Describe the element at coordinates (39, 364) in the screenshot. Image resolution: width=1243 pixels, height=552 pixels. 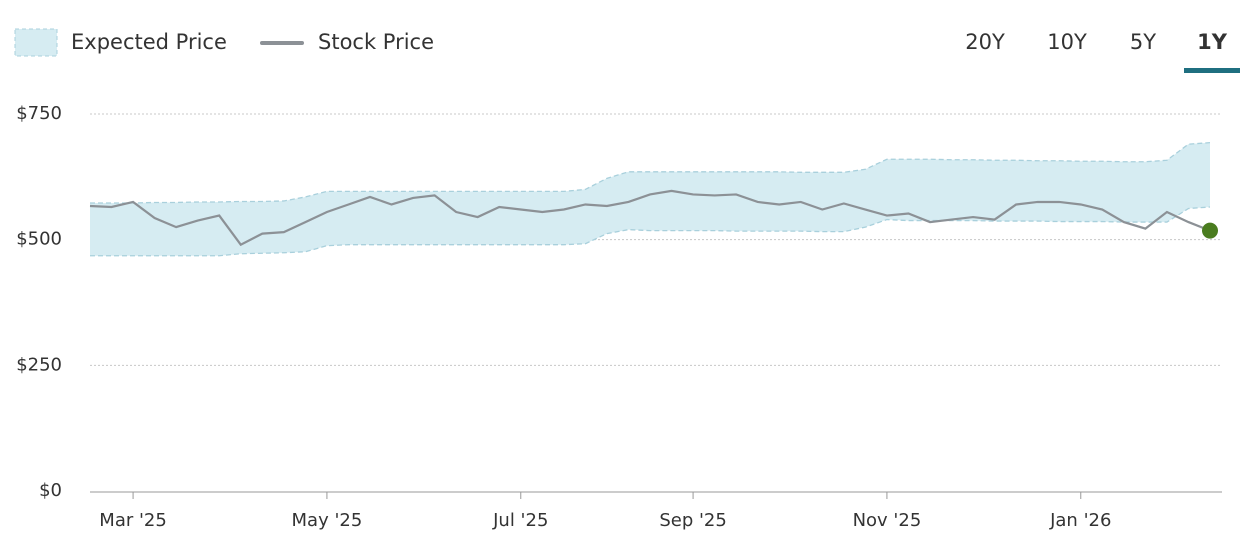
I see `y-tick-label: $250` at that location.